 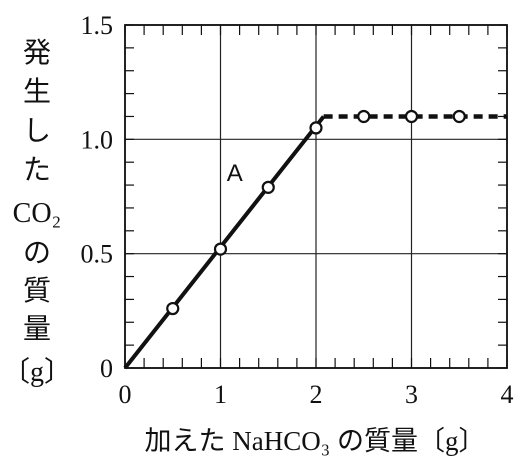 I want to click on y-tick-label: 0.5, so click(x=97, y=254).